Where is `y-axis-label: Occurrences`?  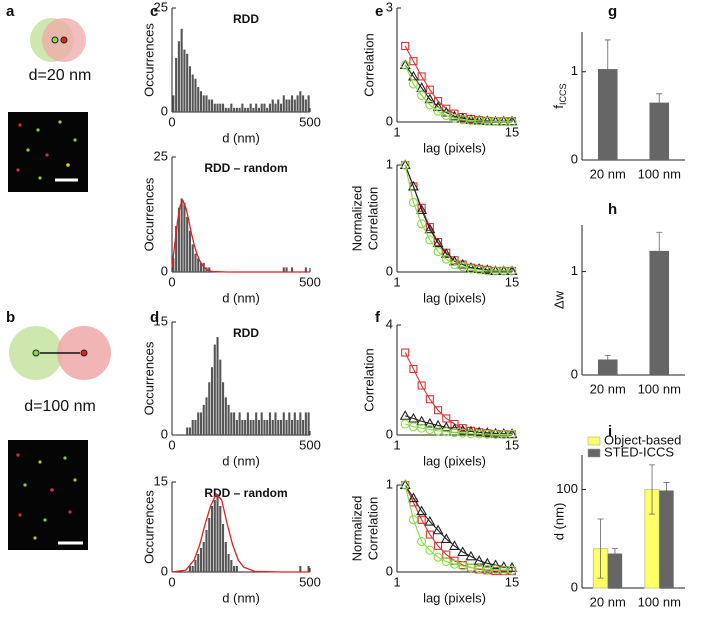
y-axis-label: Occurrences is located at coordinates (148, 378).